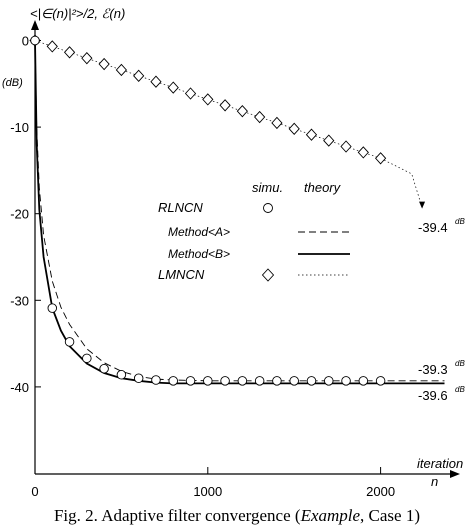 The image size is (474, 530). Describe the element at coordinates (77, 13) in the screenshot. I see `y-axis-label: <|∈(n)|²>/2, ℰ(n)` at that location.